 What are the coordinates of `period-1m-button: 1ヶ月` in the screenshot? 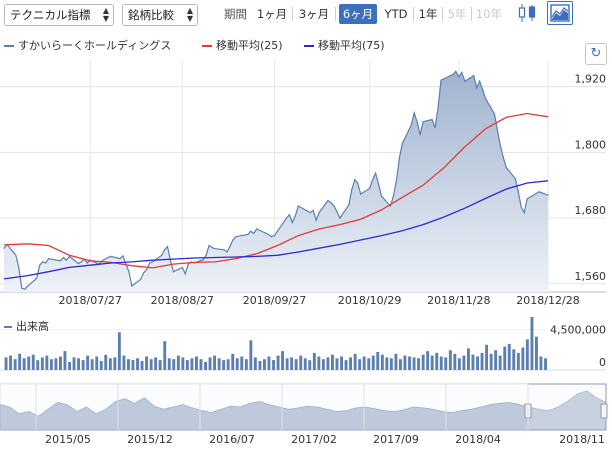 It's located at (272, 14).